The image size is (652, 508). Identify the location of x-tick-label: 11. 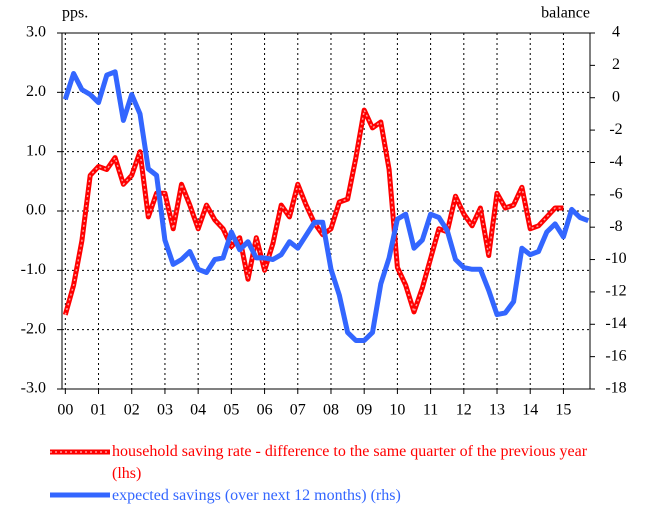
(430, 410).